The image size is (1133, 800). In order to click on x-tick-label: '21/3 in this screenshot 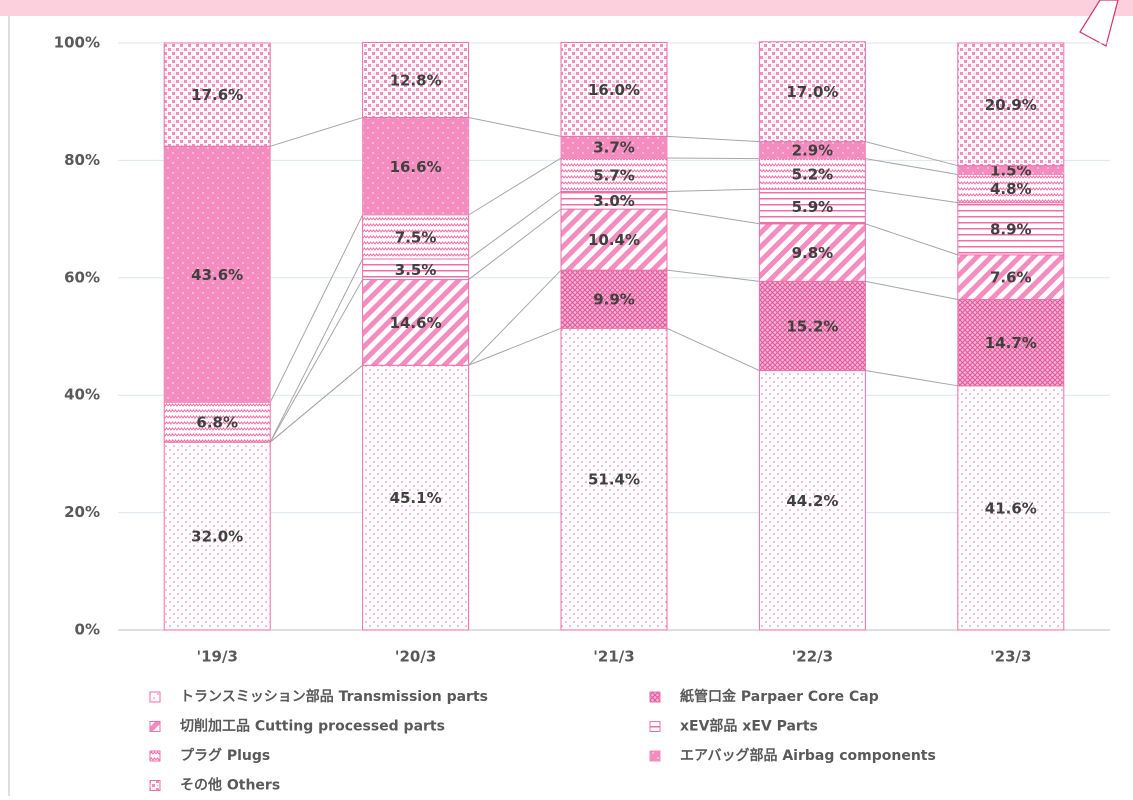, I will do `click(613, 657)`.